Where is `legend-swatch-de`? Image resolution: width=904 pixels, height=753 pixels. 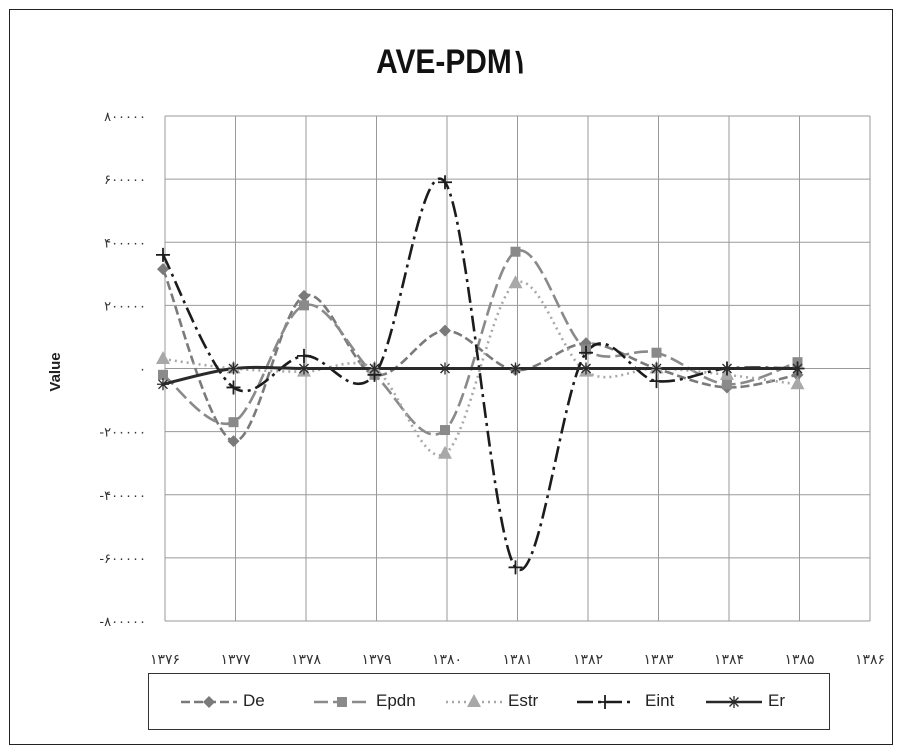
legend-swatch-de is located at coordinates (209, 702).